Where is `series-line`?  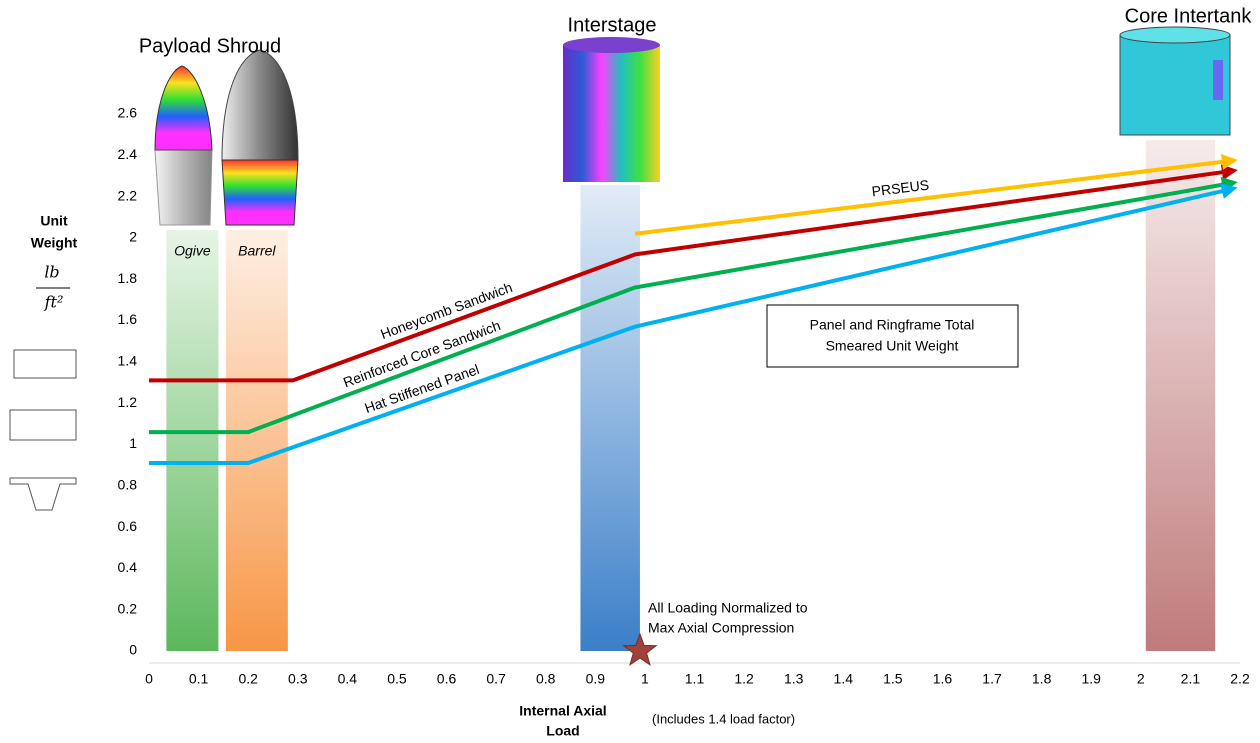 series-line is located at coordinates (936, 194).